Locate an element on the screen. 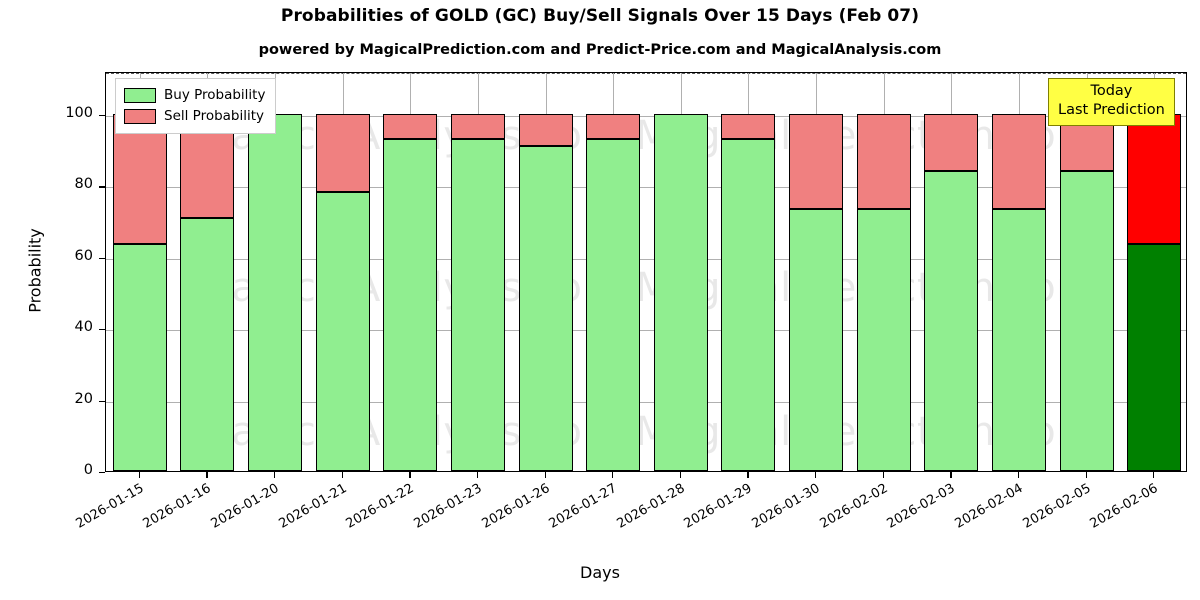 This screenshot has width=1200, height=600. y-axis-label: Probability is located at coordinates (35, 270).